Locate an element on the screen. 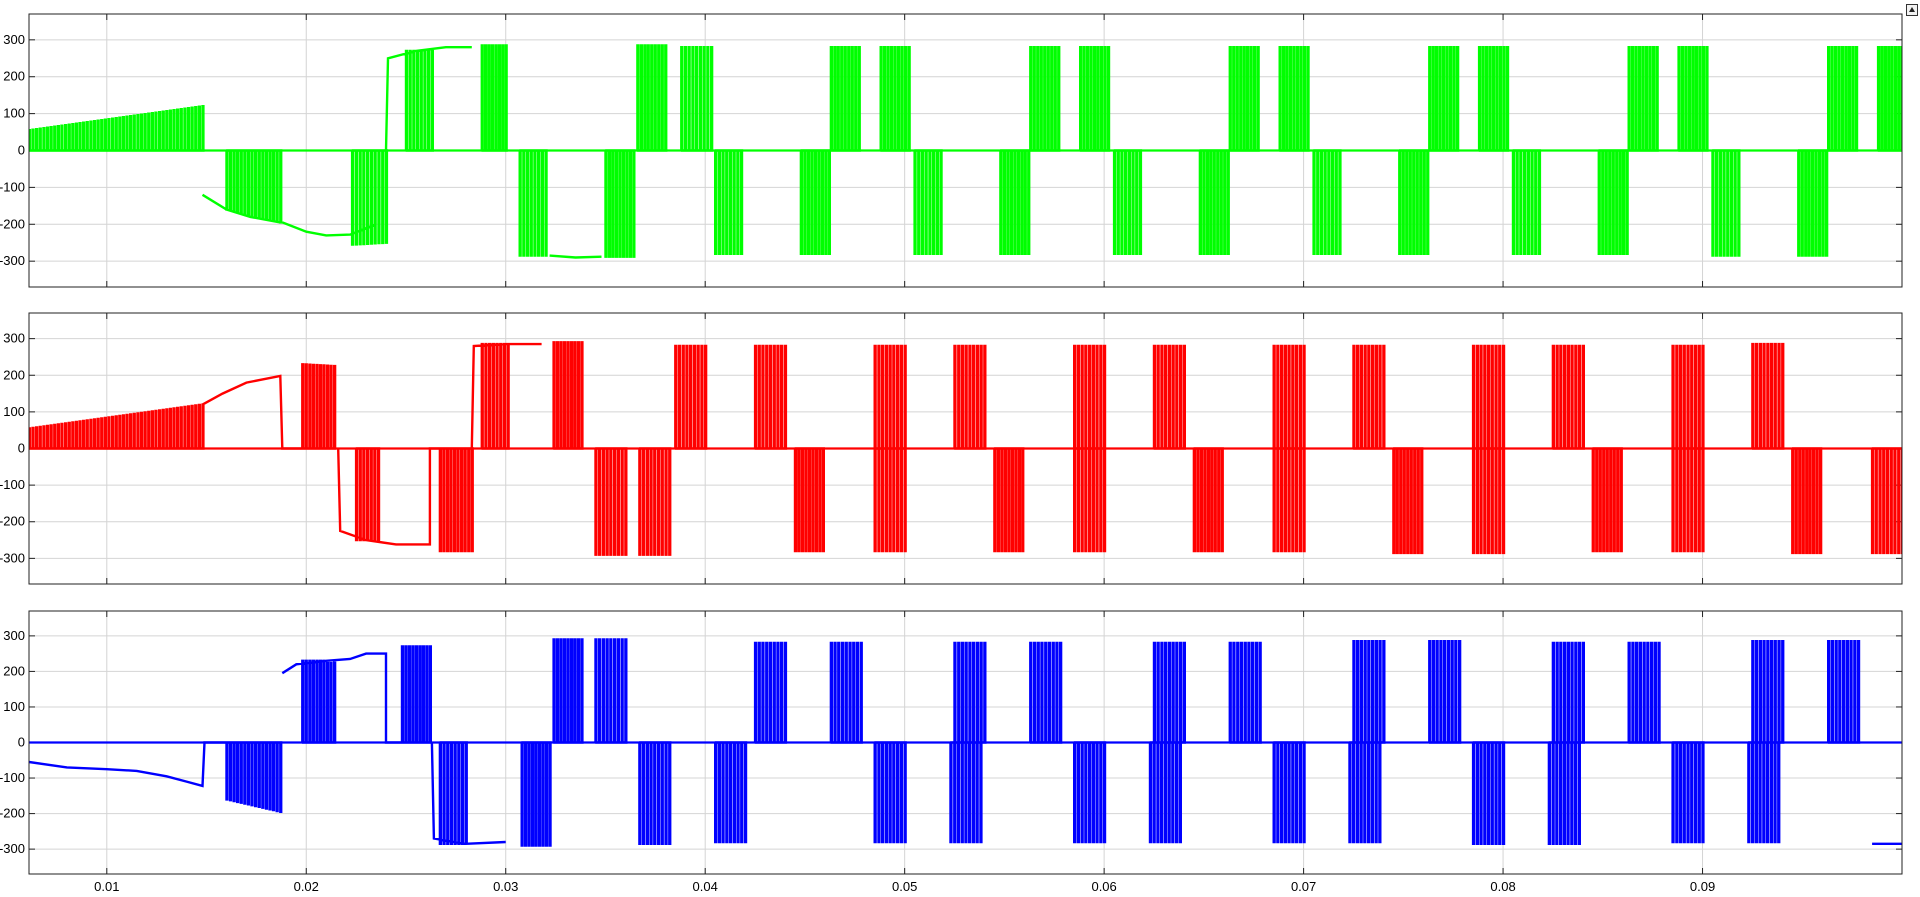  x-tick-label: 0.04 is located at coordinates (705, 886).